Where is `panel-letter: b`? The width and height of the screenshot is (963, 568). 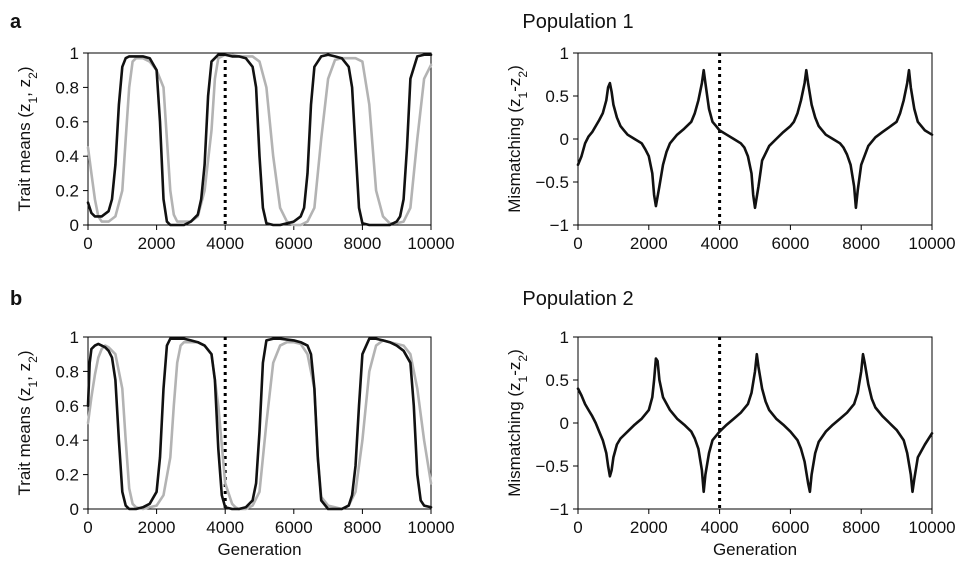
panel-letter: b is located at coordinates (16, 299).